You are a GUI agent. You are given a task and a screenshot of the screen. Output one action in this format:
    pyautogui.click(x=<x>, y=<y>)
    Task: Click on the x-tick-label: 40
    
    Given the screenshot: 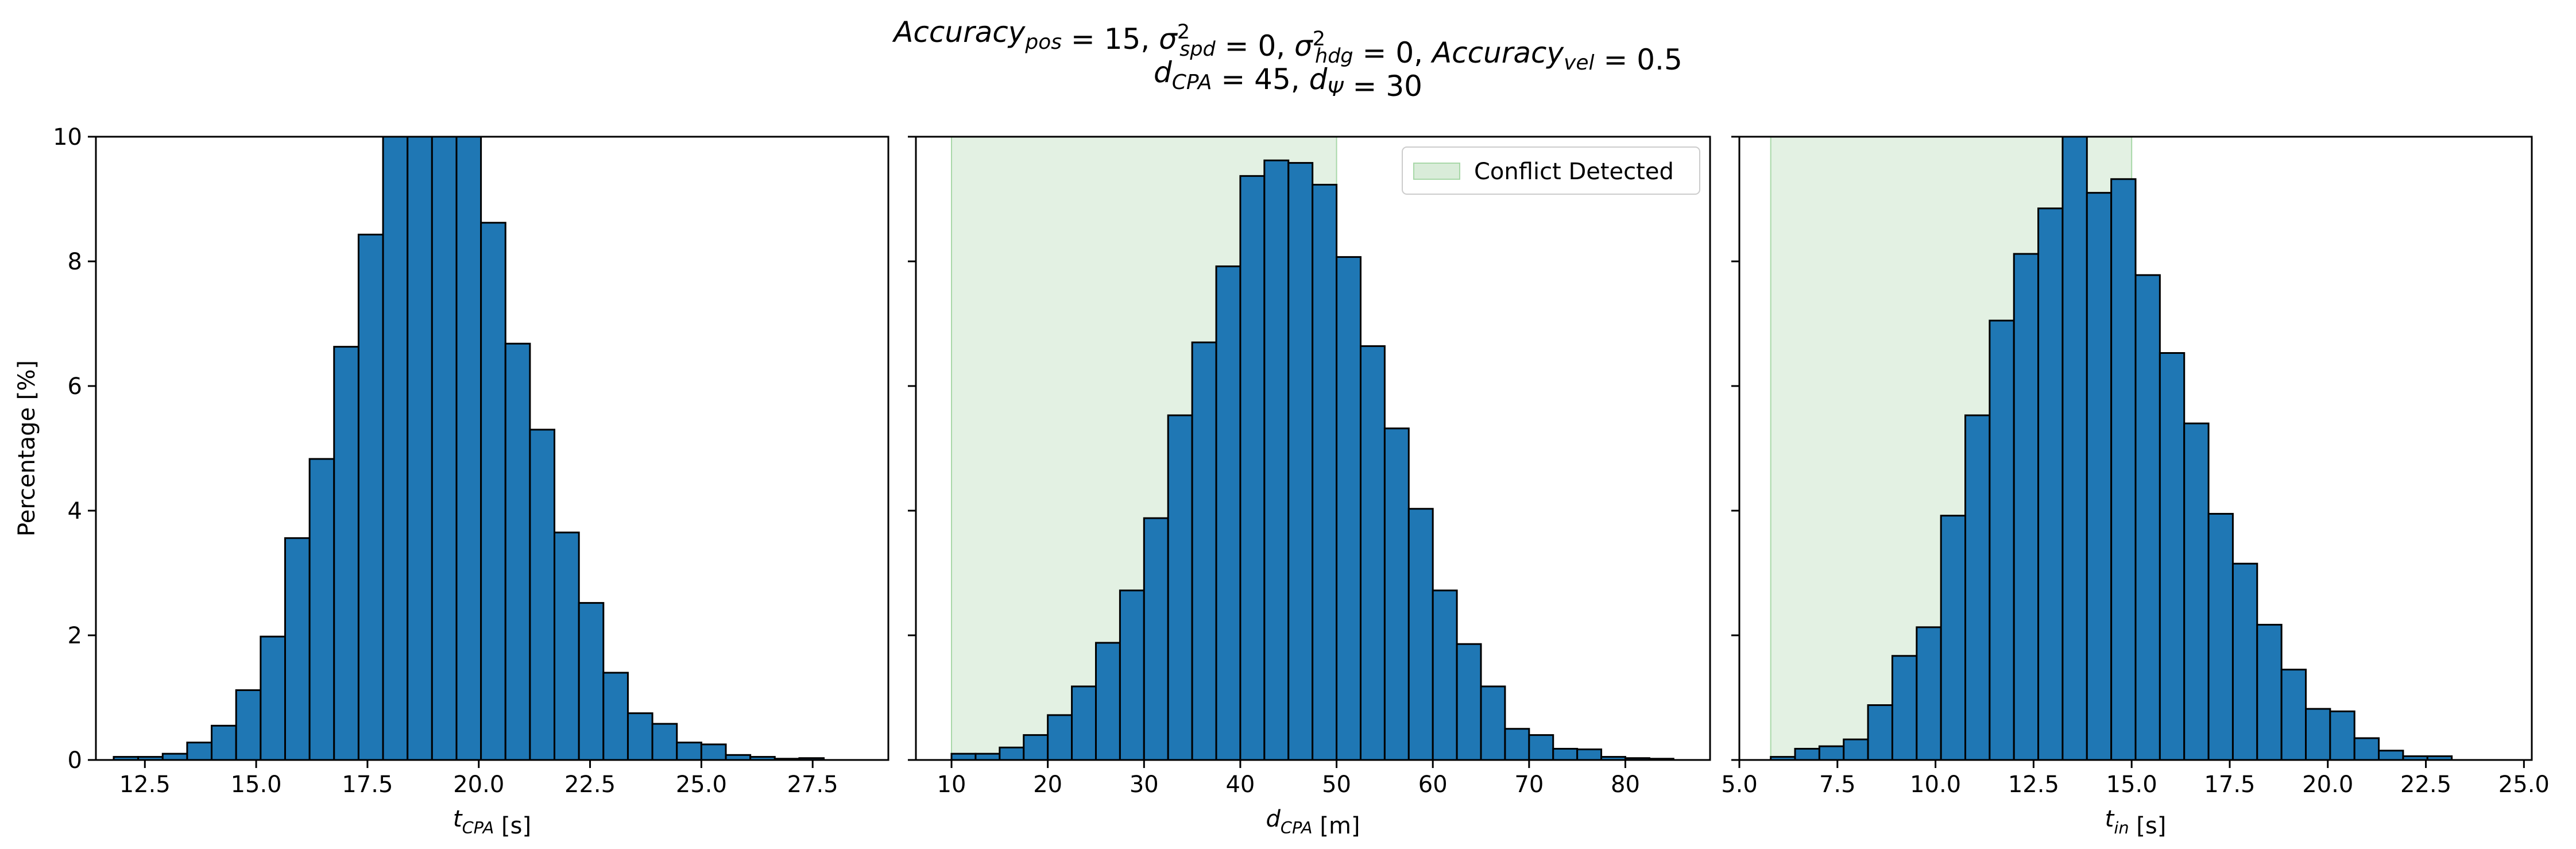 What is the action you would take?
    pyautogui.click(x=1240, y=784)
    